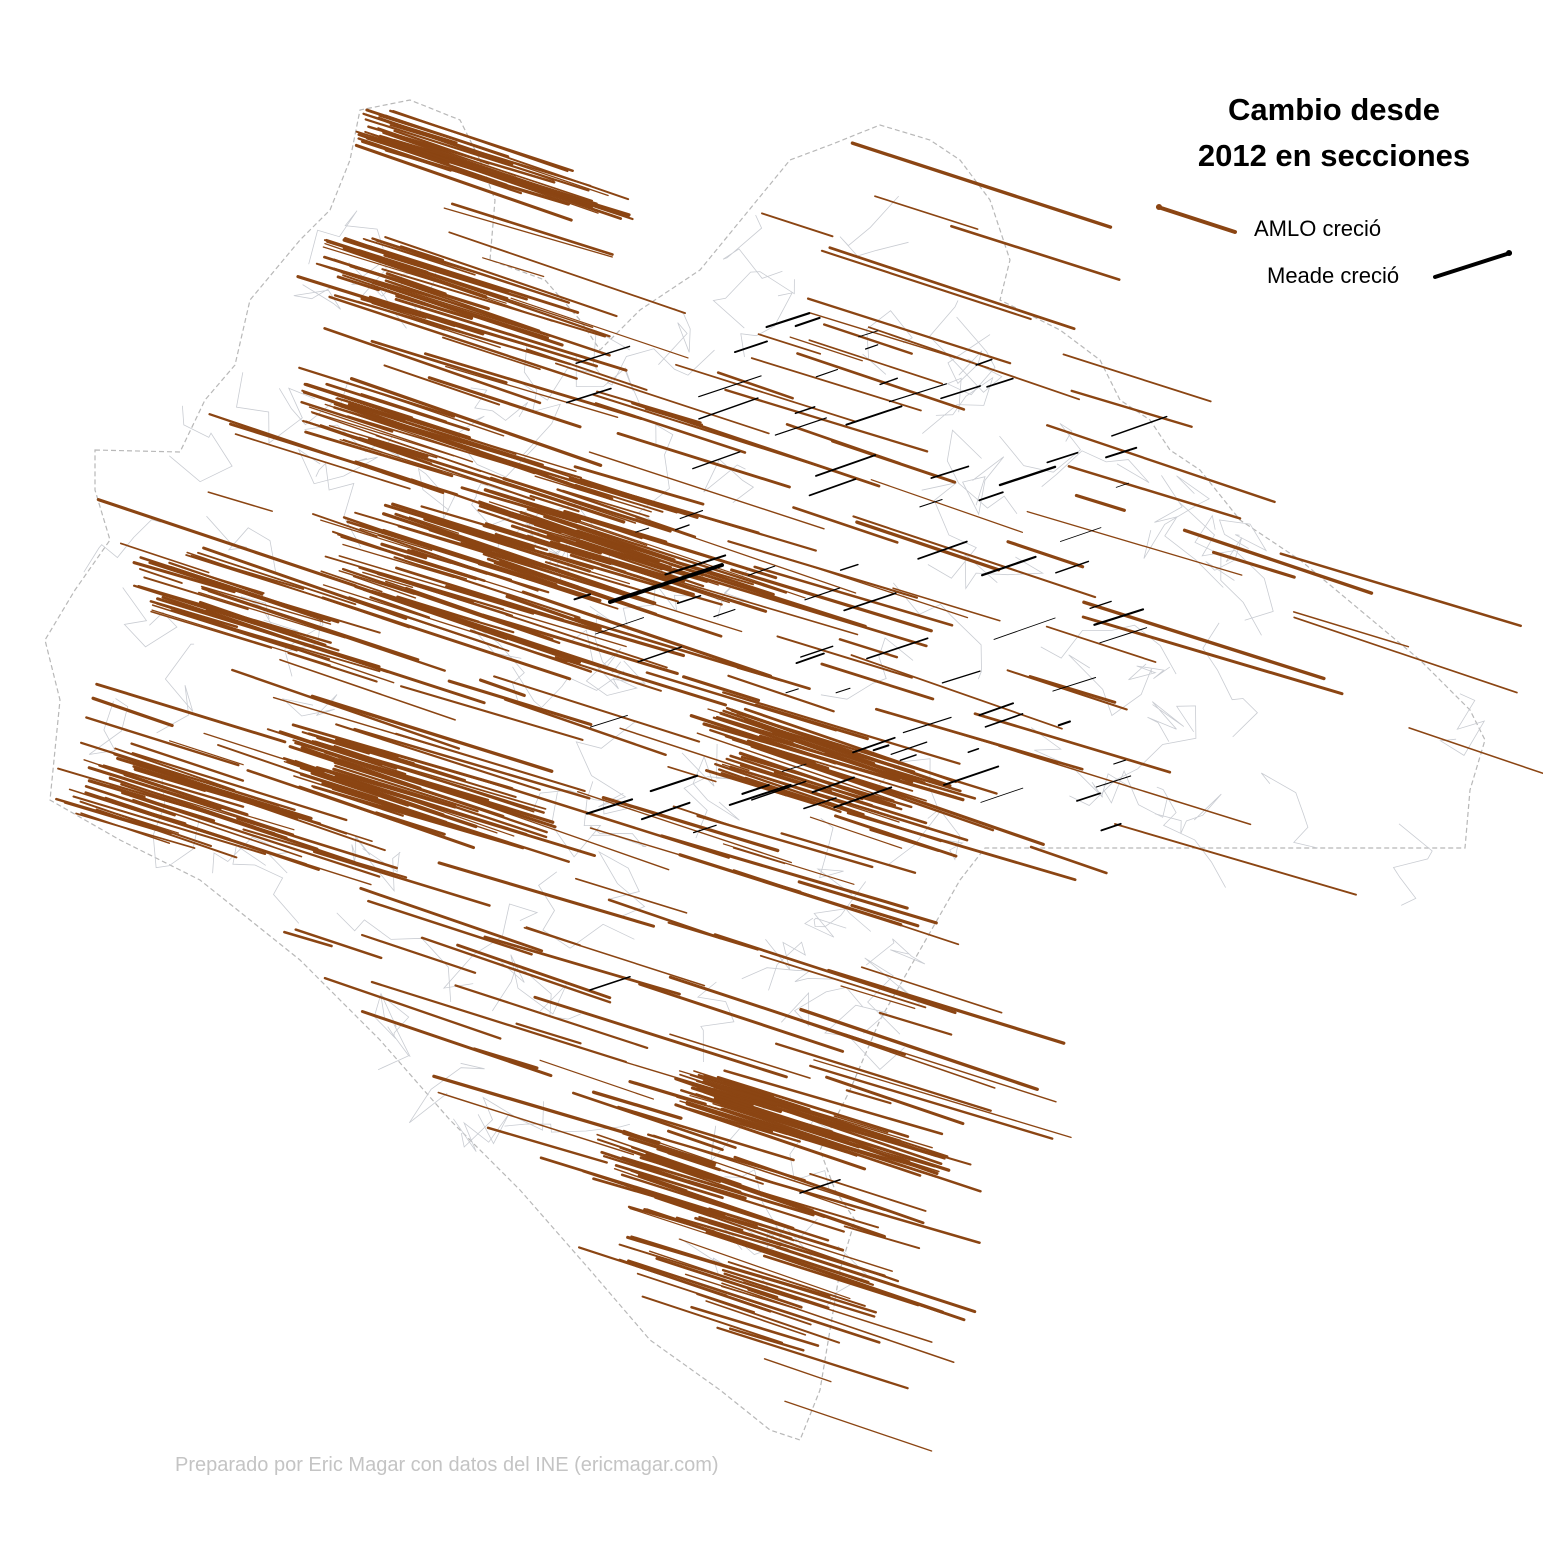  I want to click on legend-meade-swatch, so click(1472, 265).